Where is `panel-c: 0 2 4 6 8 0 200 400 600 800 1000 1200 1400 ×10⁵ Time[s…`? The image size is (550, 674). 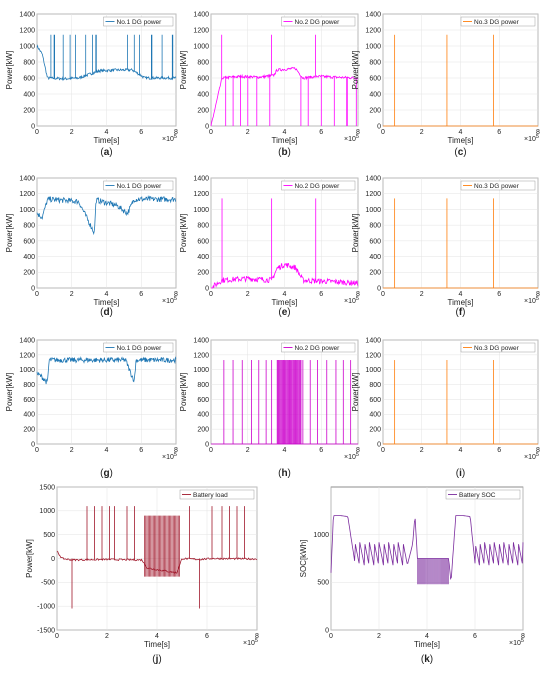
panel-c: 0 2 4 6 8 0 200 400 600 800 1000 1200 1400 ×10⁵ Time[s… is located at coordinates (445, 84).